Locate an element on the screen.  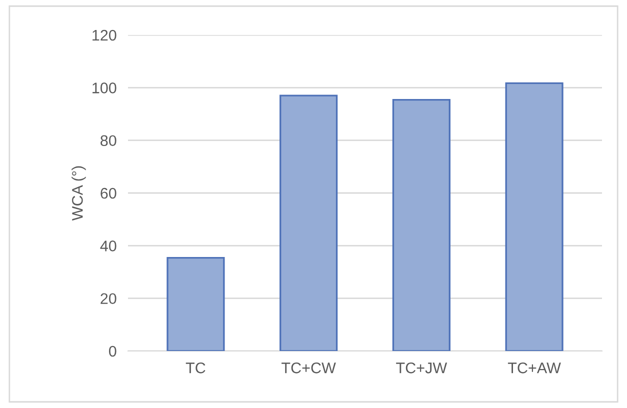
y-tick-label: 0 is located at coordinates (112, 351).